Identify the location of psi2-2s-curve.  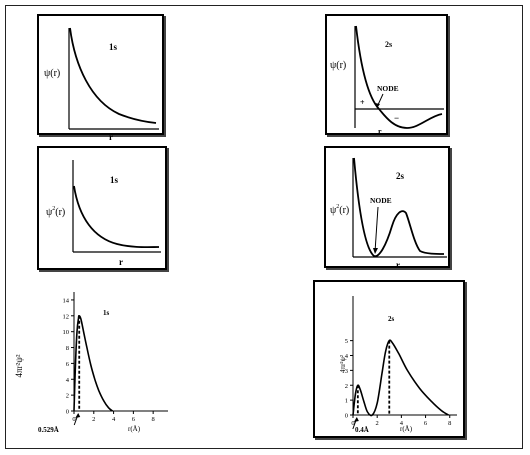
(399, 207).